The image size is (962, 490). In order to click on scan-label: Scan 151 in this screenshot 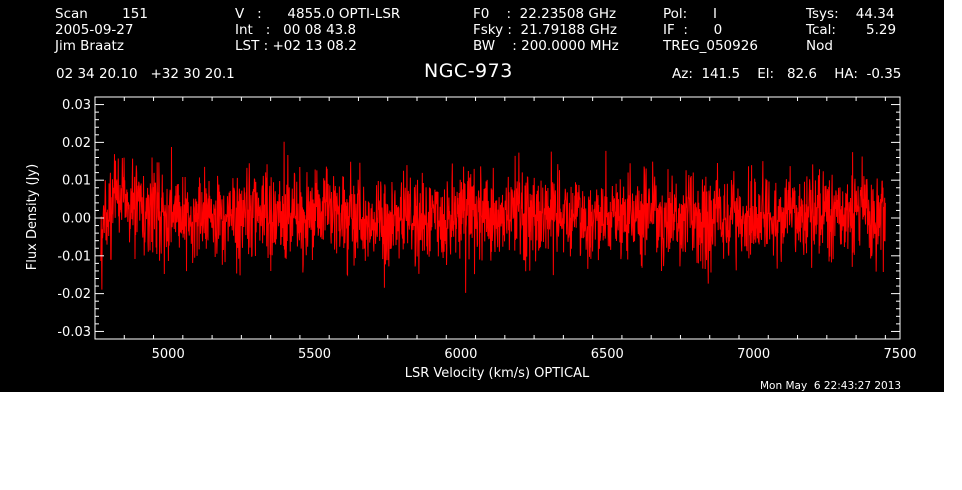, I will do `click(101, 14)`.